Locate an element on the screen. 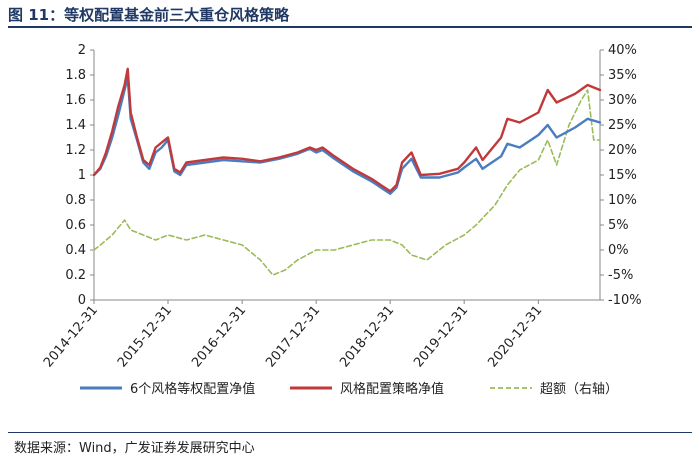 The width and height of the screenshot is (700, 460). x-tick-label: 2018-12-31 is located at coordinates (367, 337).